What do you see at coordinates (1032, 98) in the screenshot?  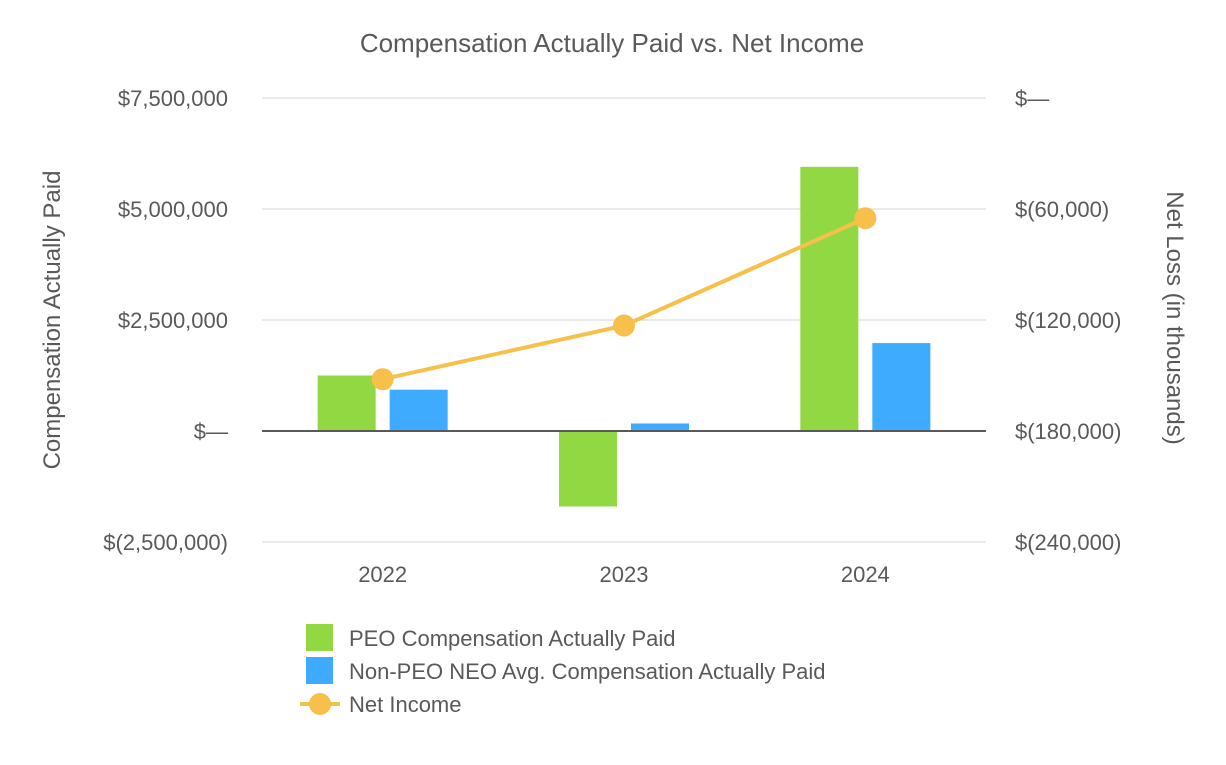 I see `right-tick-label: $—` at bounding box center [1032, 98].